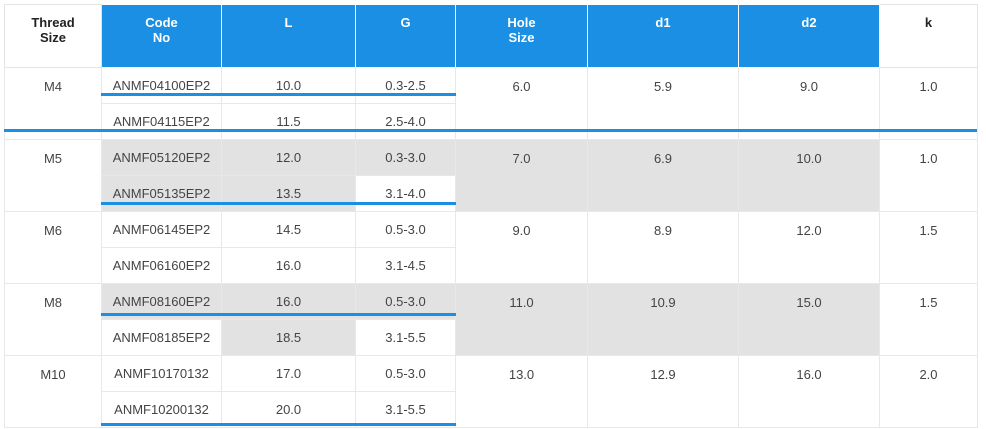  What do you see at coordinates (53, 103) in the screenshot?
I see `thread-size-cell: M4` at bounding box center [53, 103].